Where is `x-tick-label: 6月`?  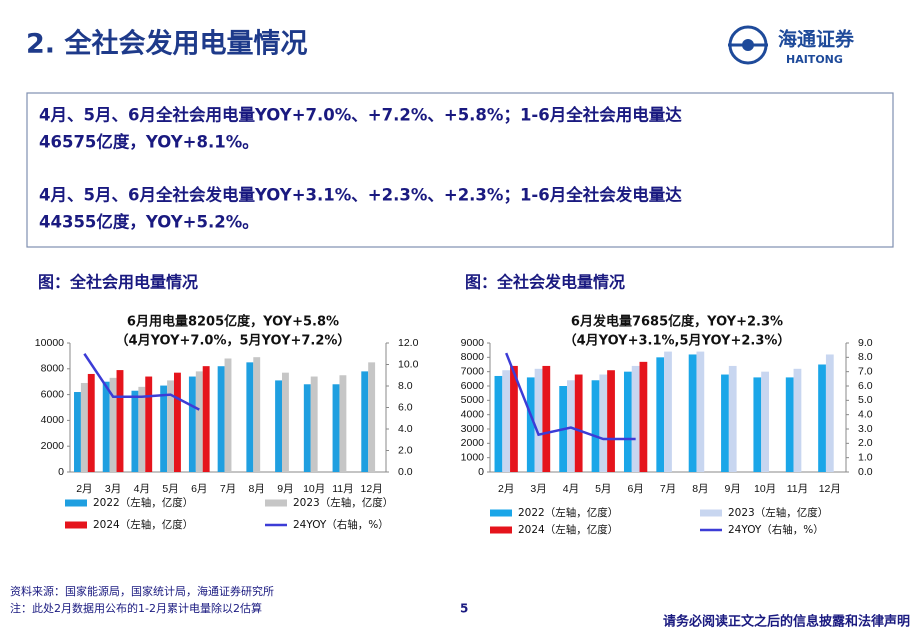 x-tick-label: 6月 is located at coordinates (199, 489).